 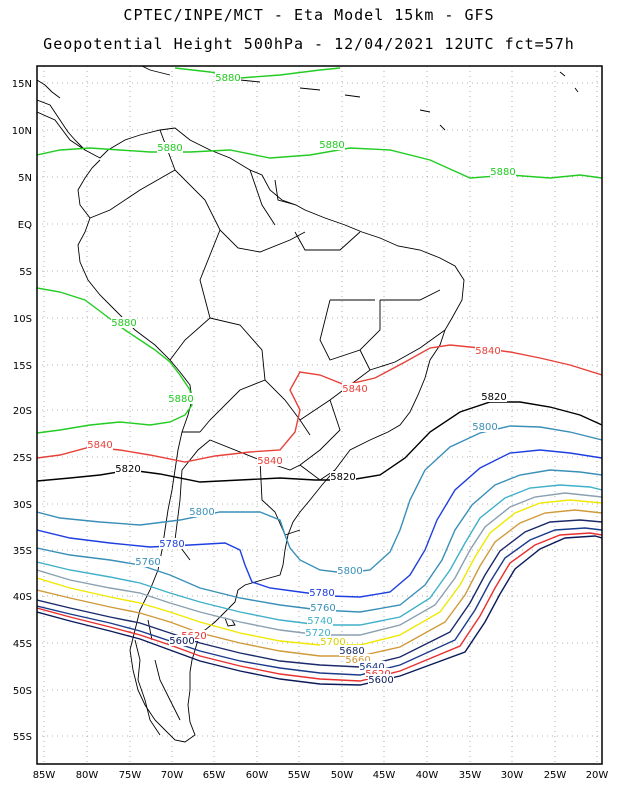 What do you see at coordinates (22, 366) in the screenshot?
I see `lat-tick-label: 15S` at bounding box center [22, 366].